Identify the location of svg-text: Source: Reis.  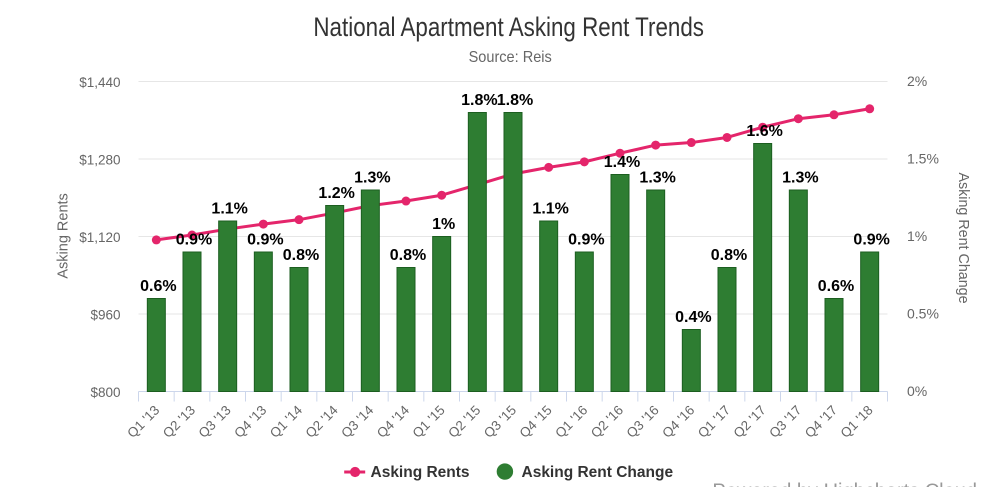
(510, 57).